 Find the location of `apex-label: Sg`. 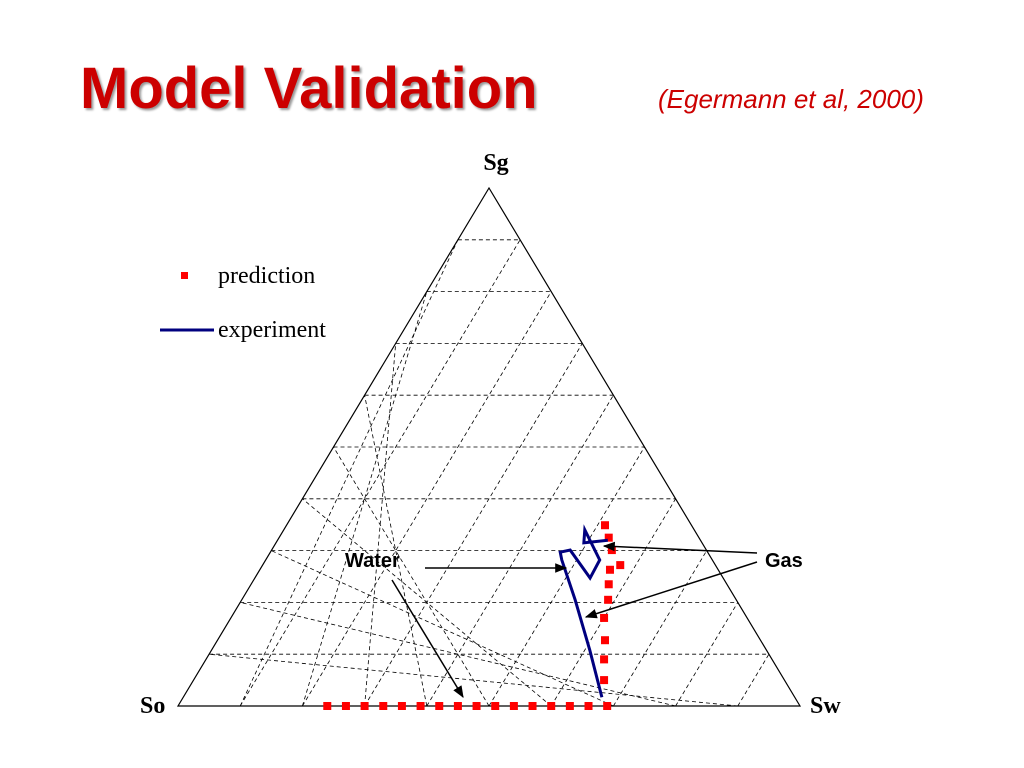

apex-label: Sg is located at coordinates (495, 163).